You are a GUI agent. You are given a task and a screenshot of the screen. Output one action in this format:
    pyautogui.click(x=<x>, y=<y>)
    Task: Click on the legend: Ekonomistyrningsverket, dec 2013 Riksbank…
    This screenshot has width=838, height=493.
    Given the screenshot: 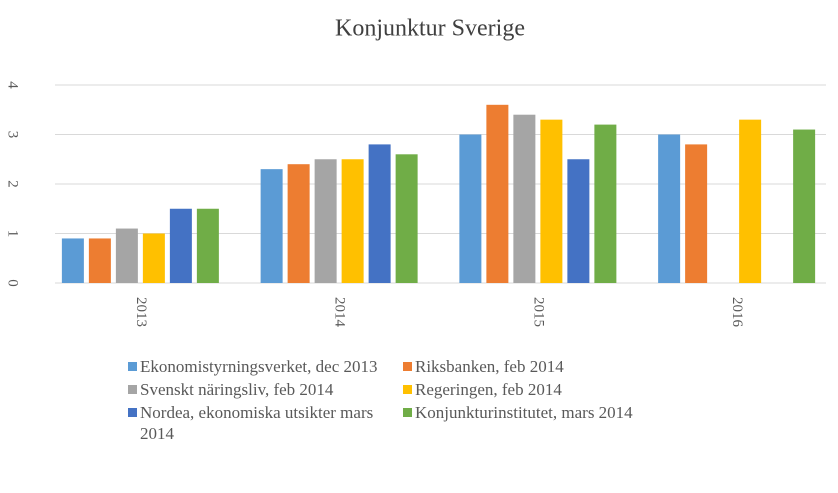 What is the action you would take?
    pyautogui.click(x=403, y=400)
    